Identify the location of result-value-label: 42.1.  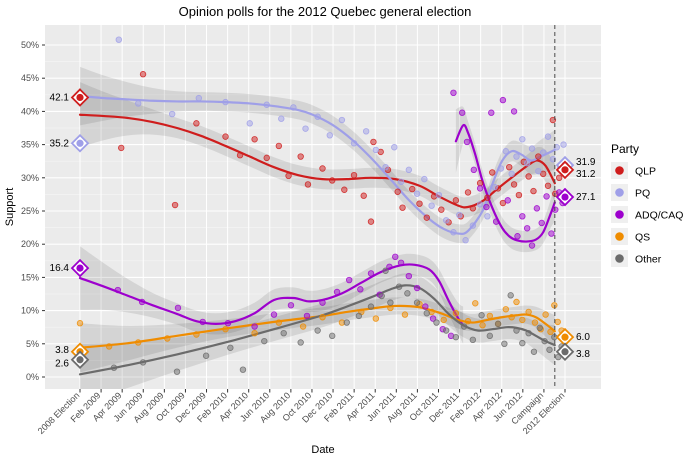
(60, 97).